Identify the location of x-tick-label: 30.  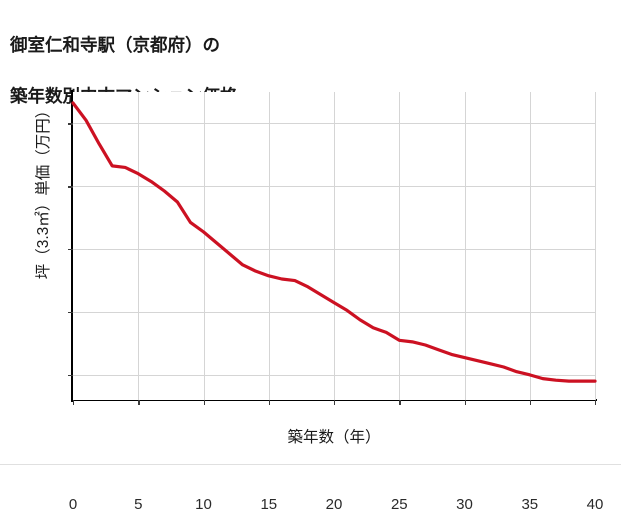
(464, 504).